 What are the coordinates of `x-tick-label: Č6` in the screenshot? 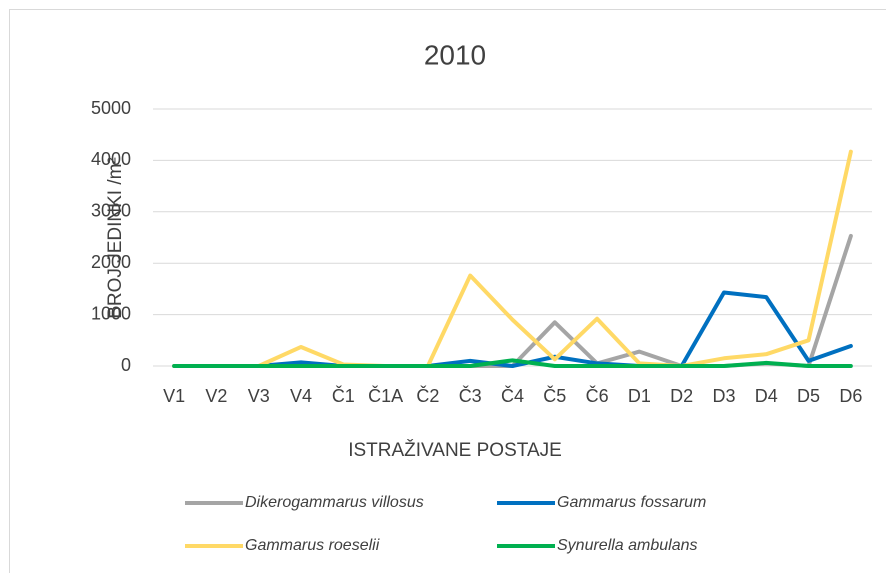 It's located at (597, 395).